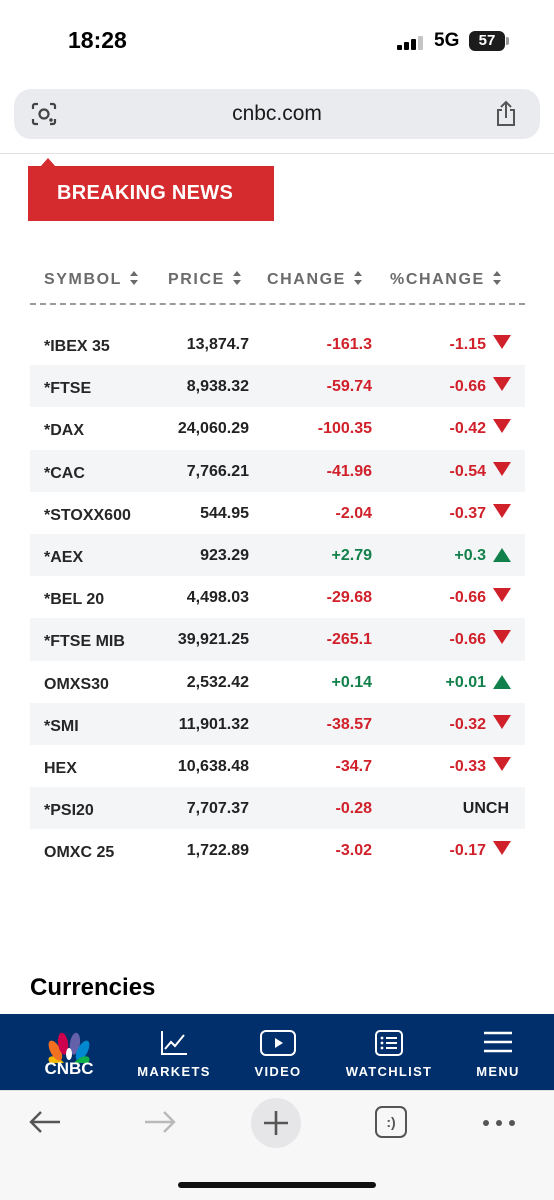 The height and width of the screenshot is (1200, 554). I want to click on row-pct-change: -1.15, so click(467, 344).